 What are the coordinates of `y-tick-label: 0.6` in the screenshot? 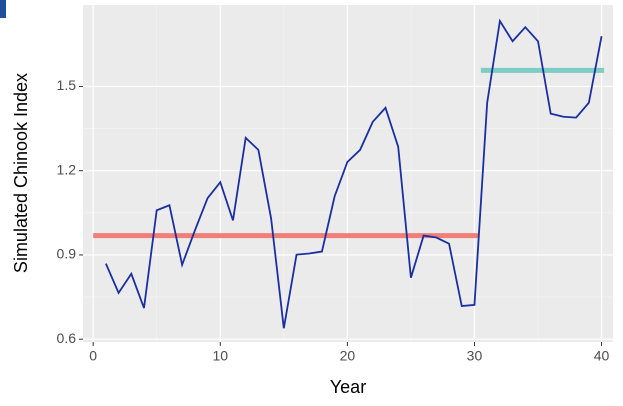 It's located at (67, 338).